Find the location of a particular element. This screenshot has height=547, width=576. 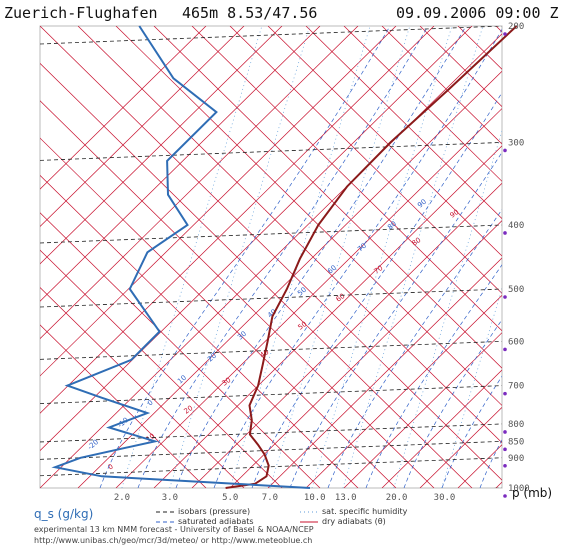

dry-adiabat-label: 30 is located at coordinates (227, 382).